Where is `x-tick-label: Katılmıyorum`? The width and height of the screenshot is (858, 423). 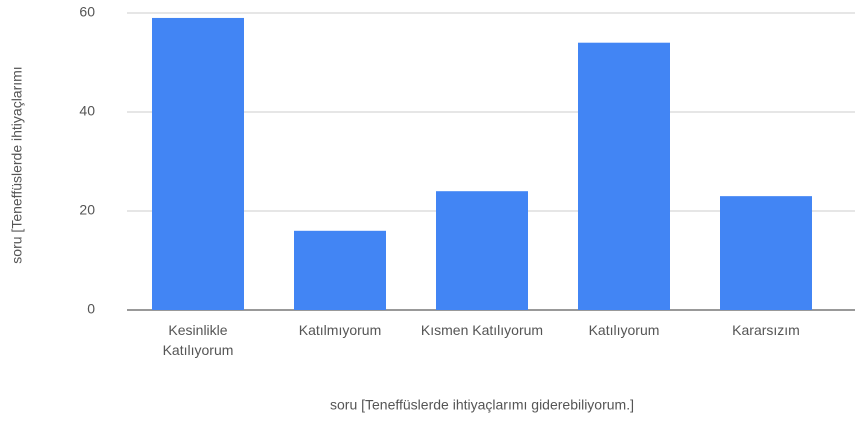 x-tick-label: Katılmıyorum is located at coordinates (340, 330).